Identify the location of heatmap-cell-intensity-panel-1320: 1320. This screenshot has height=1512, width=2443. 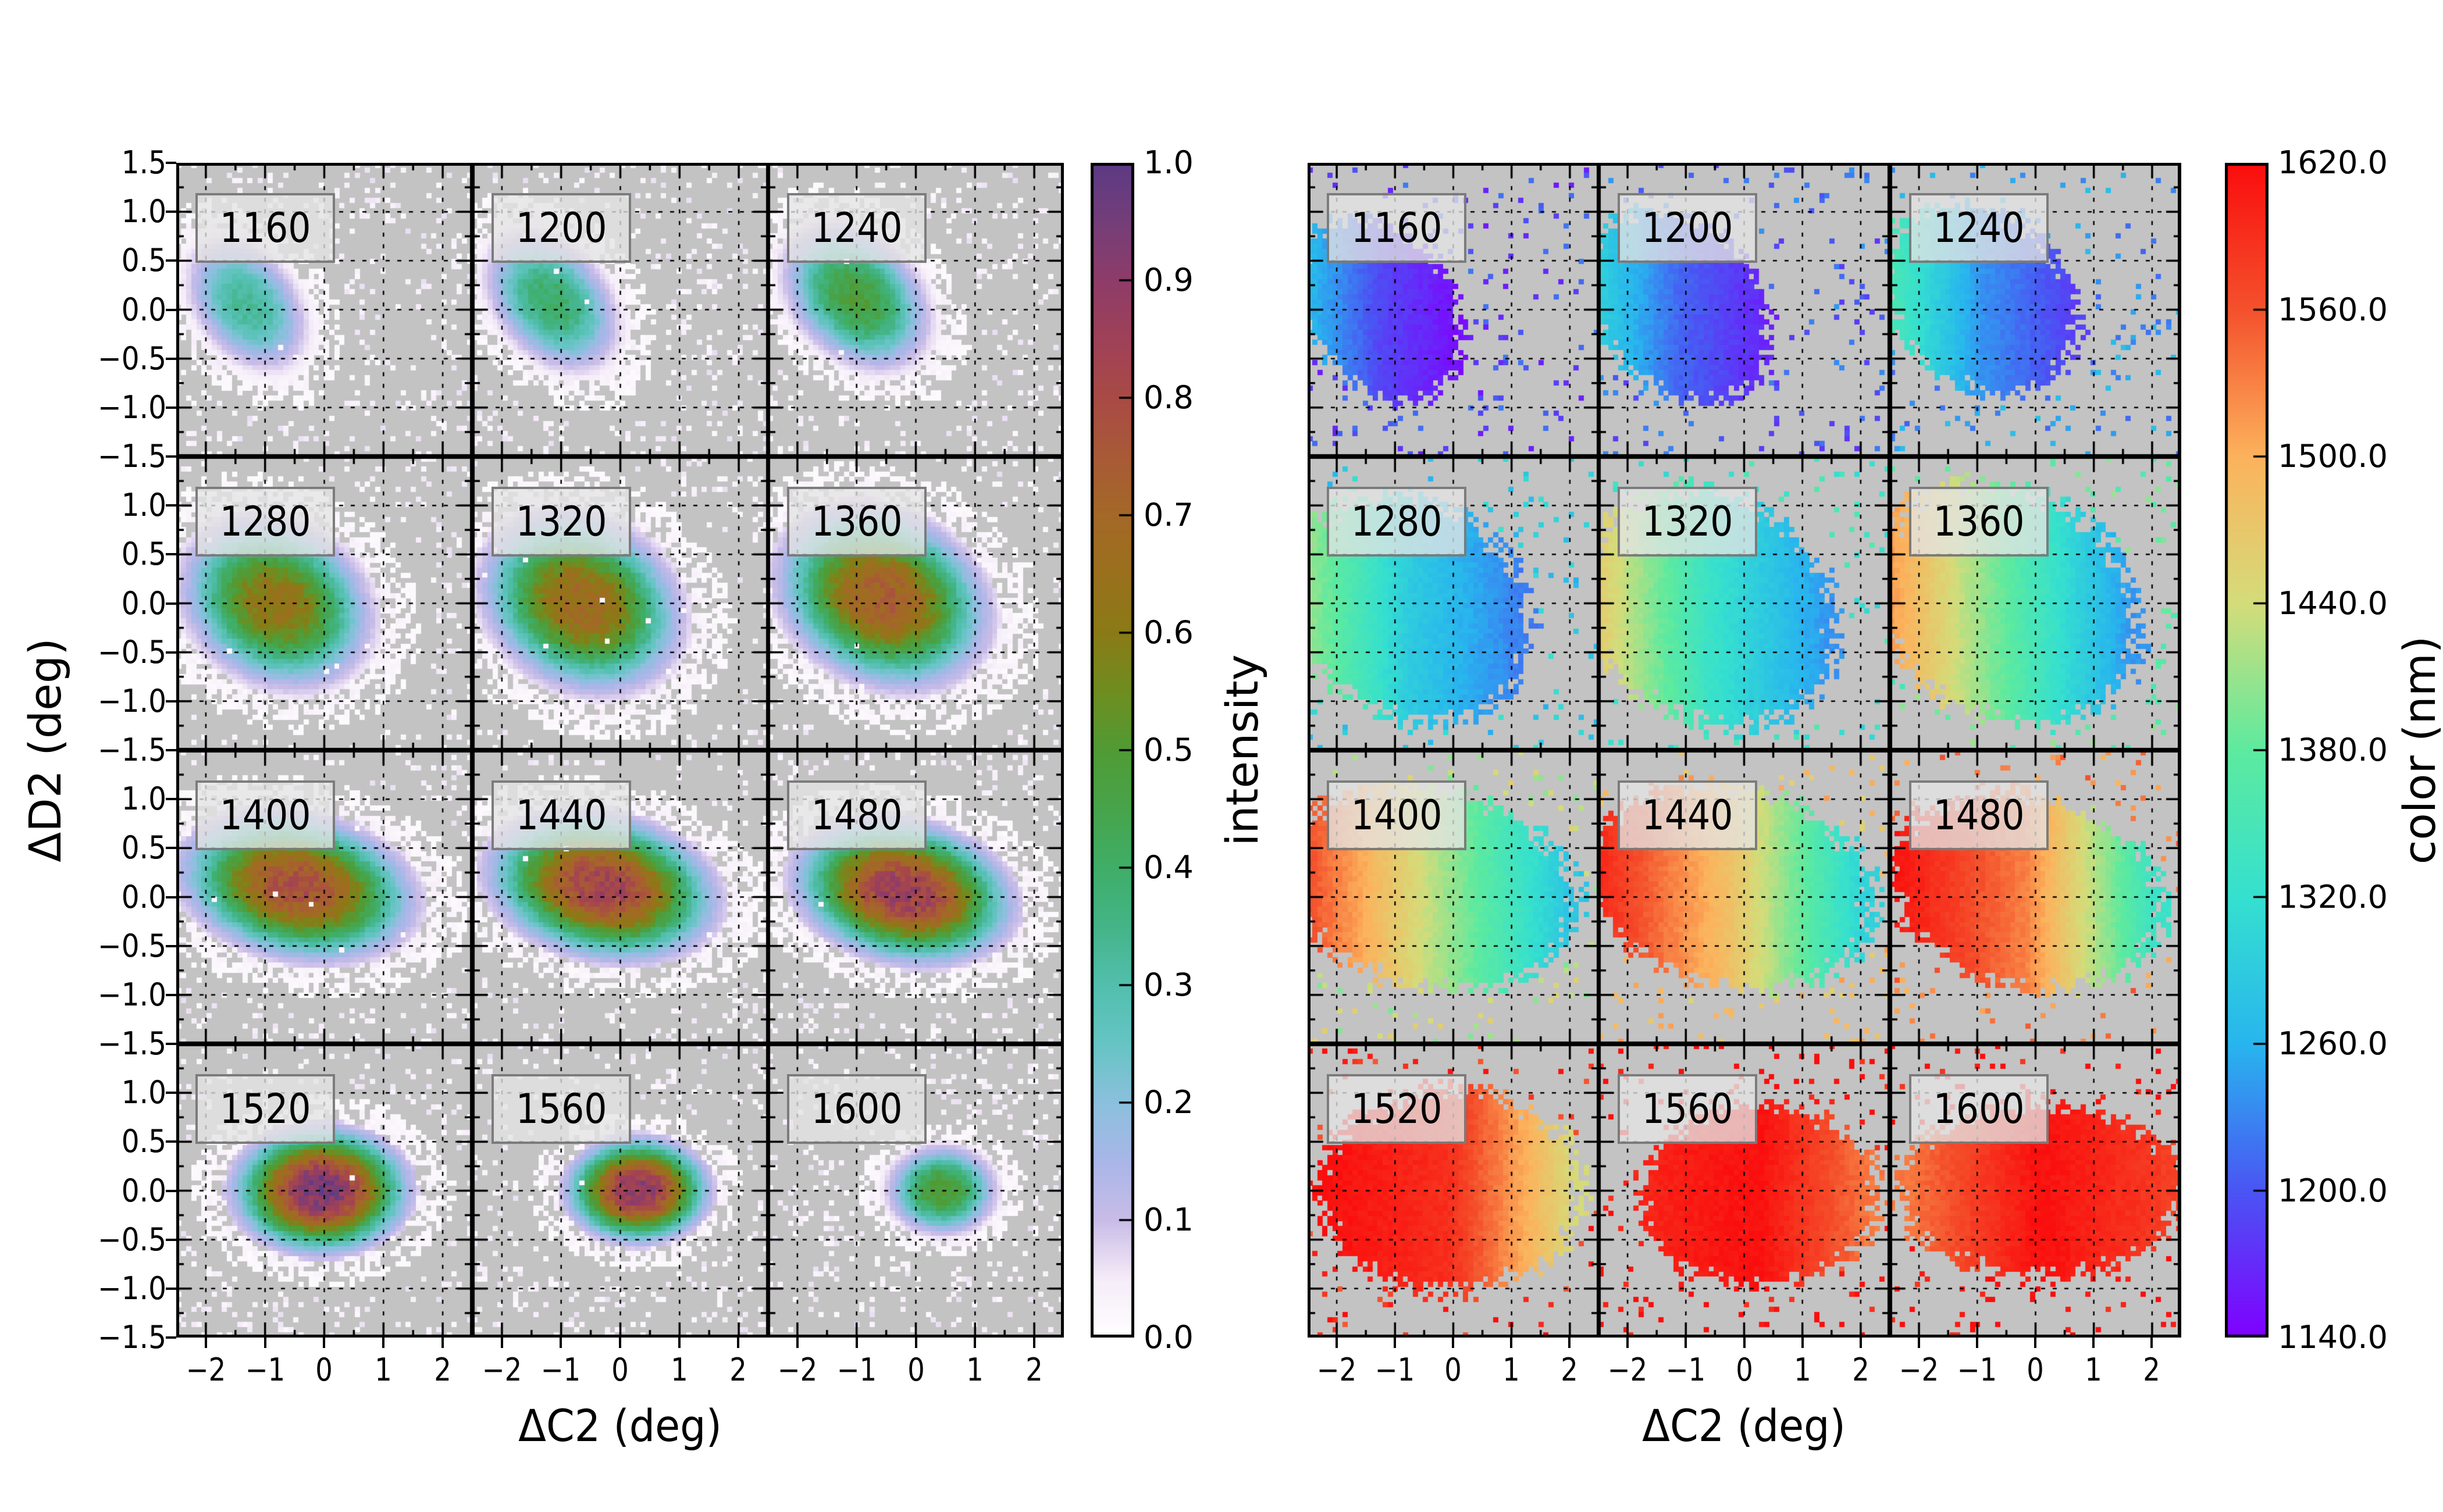
(620, 603).